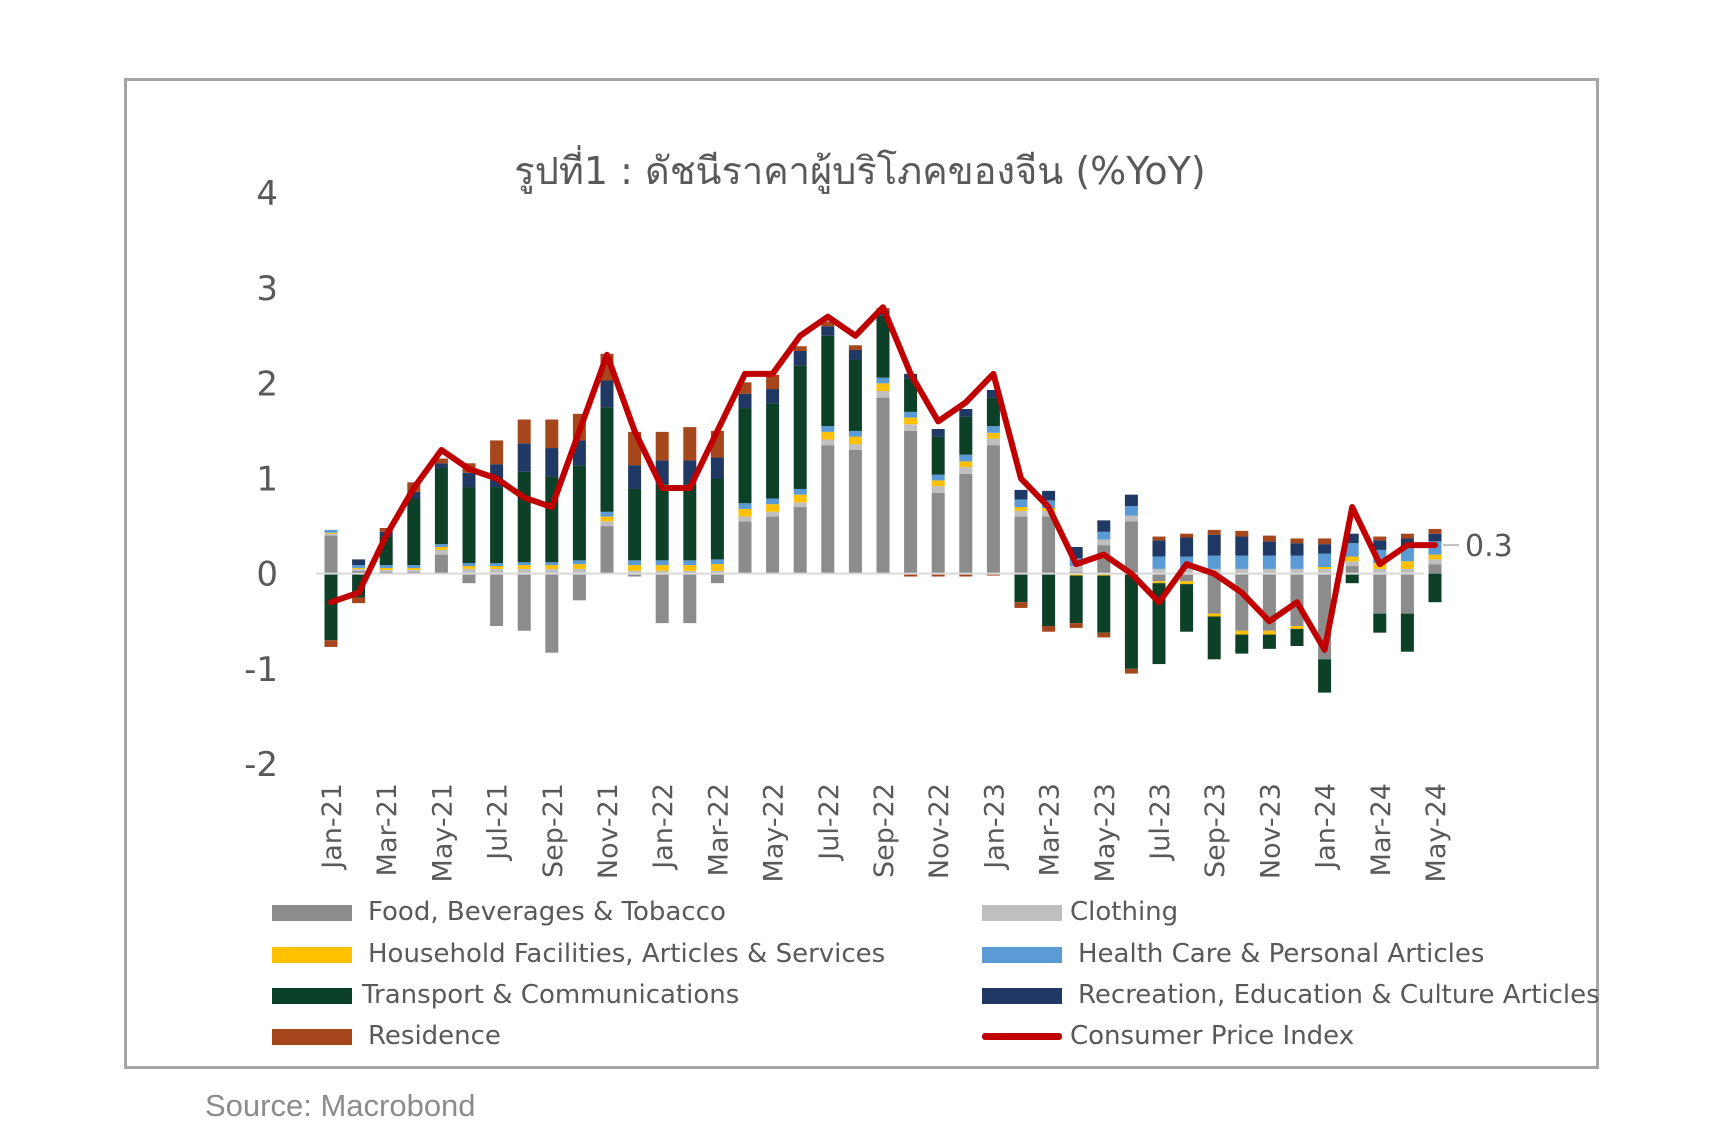  What do you see at coordinates (312, 913) in the screenshot?
I see `legend-swatch-food` at bounding box center [312, 913].